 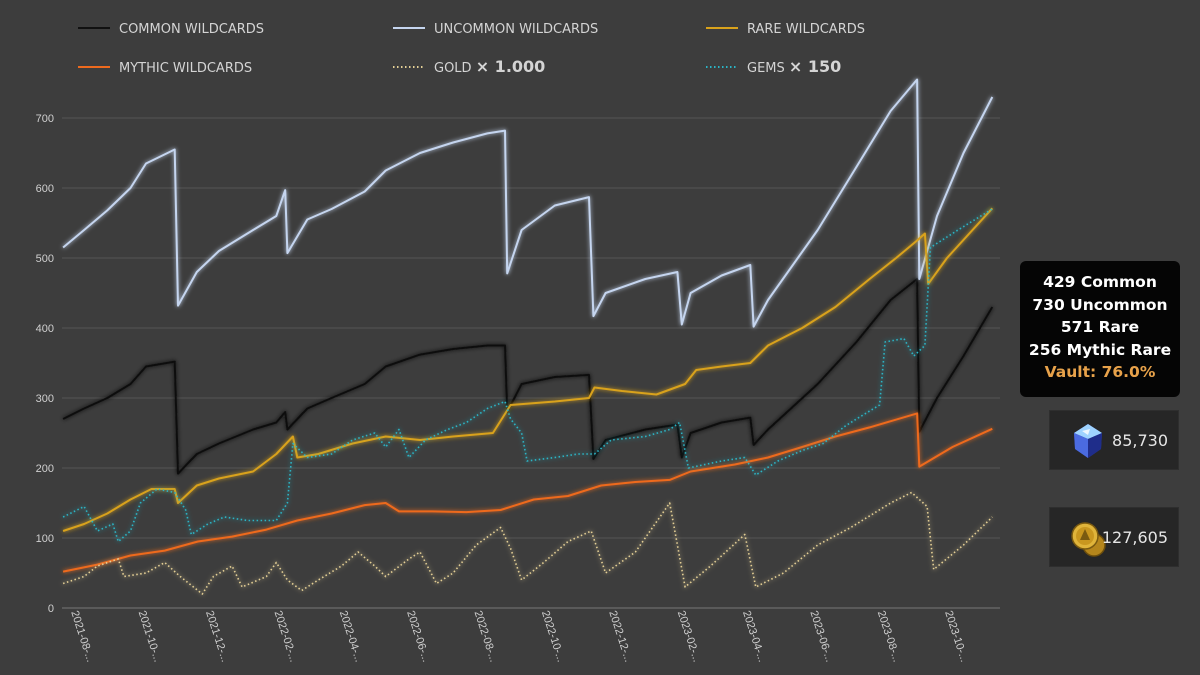 What do you see at coordinates (185, 68) in the screenshot?
I see `legend-label: MYTHIC WILDCARDS` at bounding box center [185, 68].